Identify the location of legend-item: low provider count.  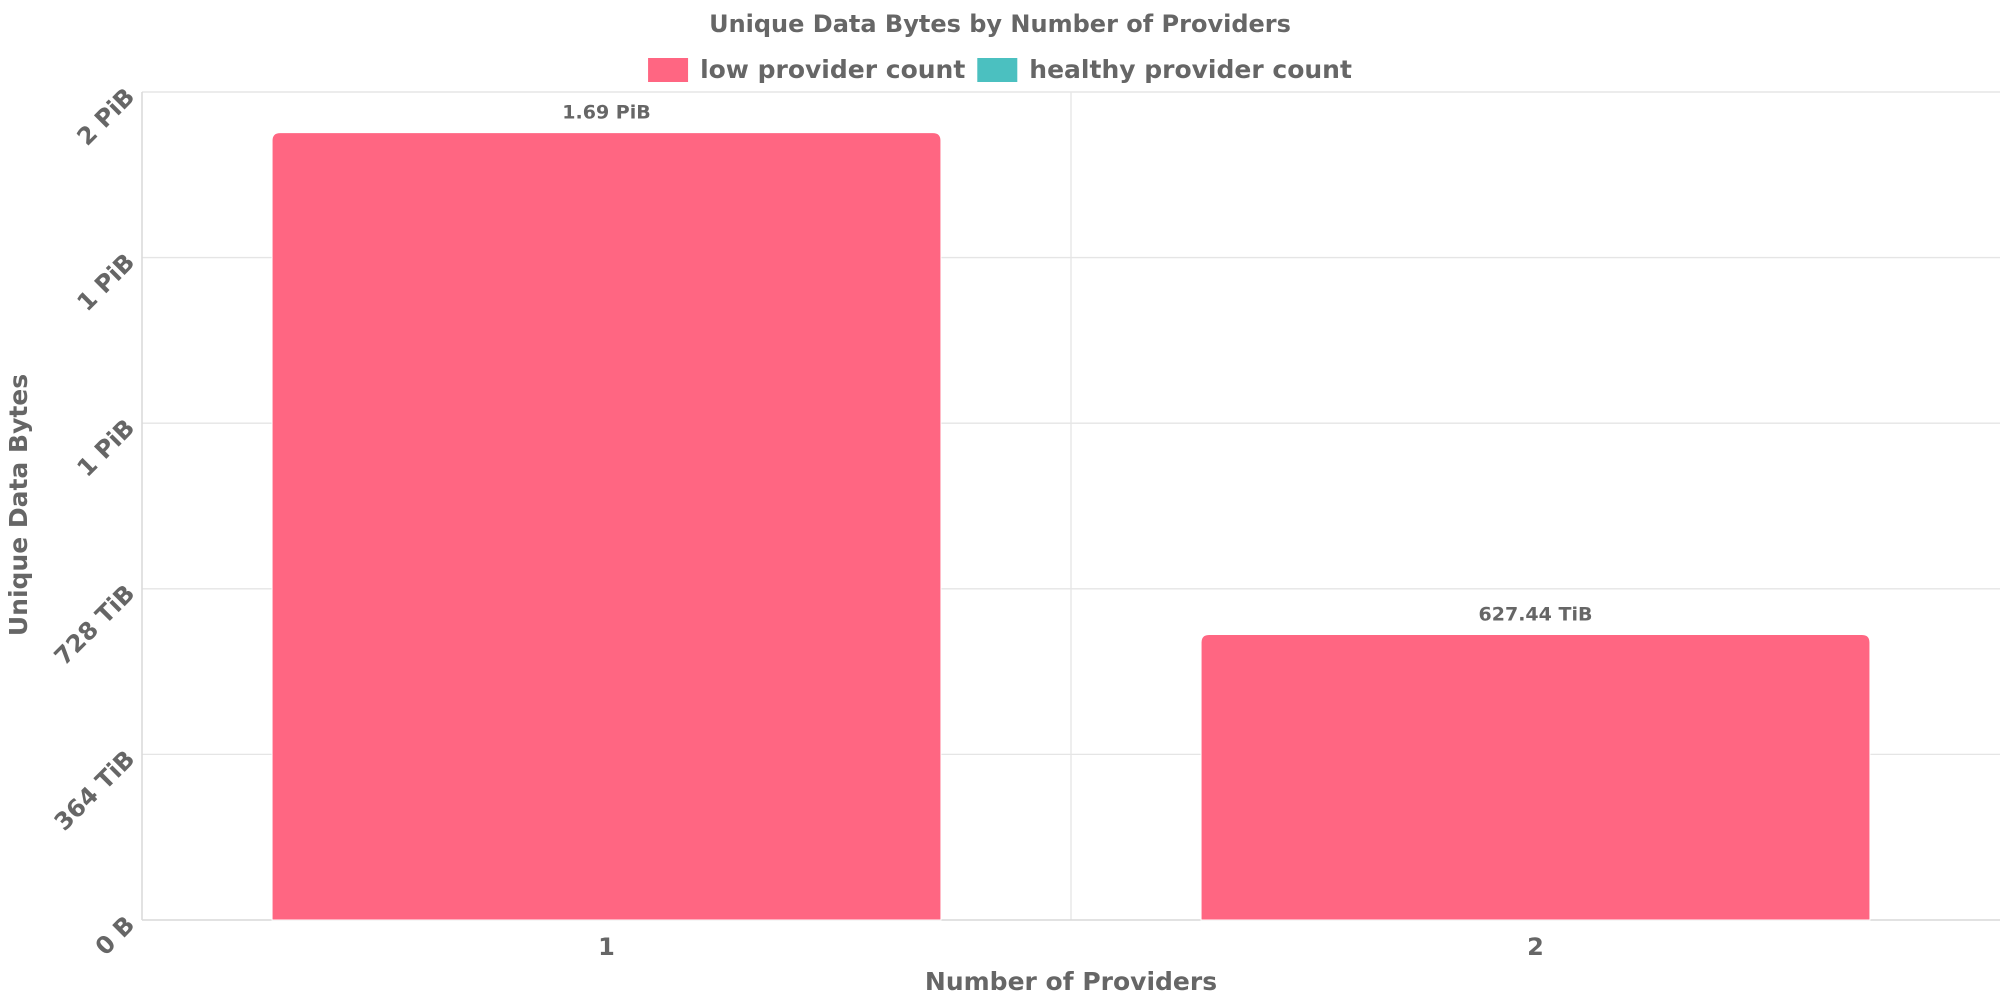
(806, 69).